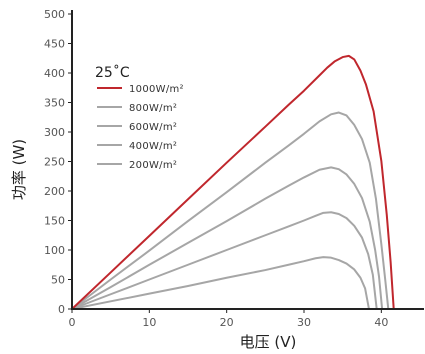 This screenshot has width=425, height=354. What do you see at coordinates (54, 132) in the screenshot?
I see `y-tick-label: 300` at bounding box center [54, 132].